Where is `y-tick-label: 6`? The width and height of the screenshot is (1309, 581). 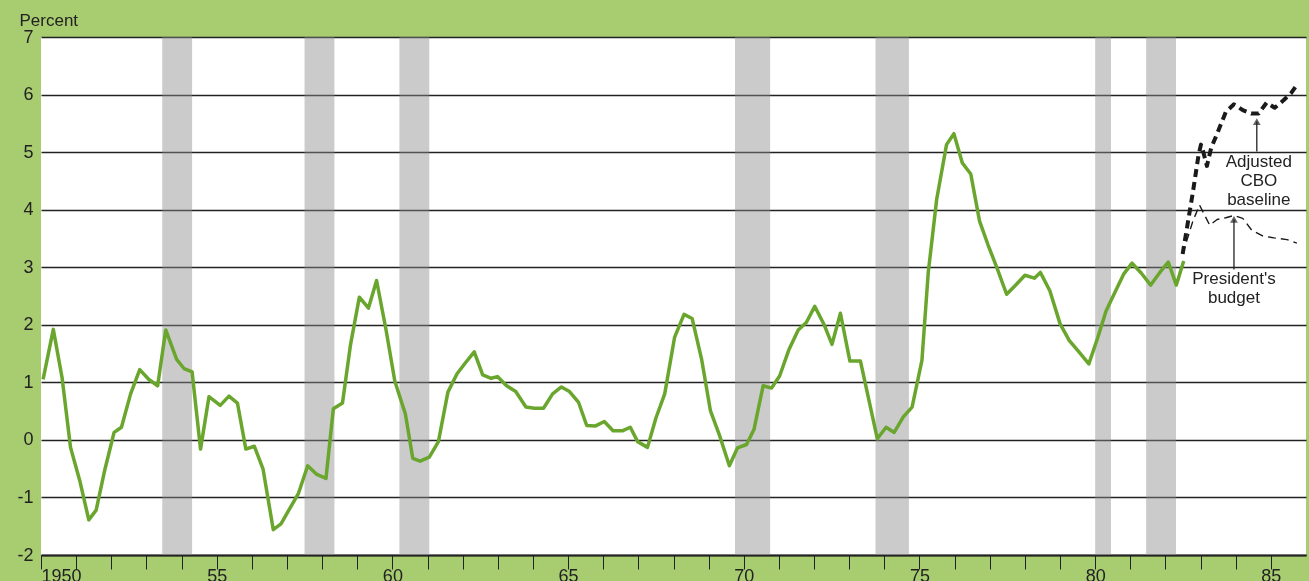 y-tick-label: 6 is located at coordinates (28, 94).